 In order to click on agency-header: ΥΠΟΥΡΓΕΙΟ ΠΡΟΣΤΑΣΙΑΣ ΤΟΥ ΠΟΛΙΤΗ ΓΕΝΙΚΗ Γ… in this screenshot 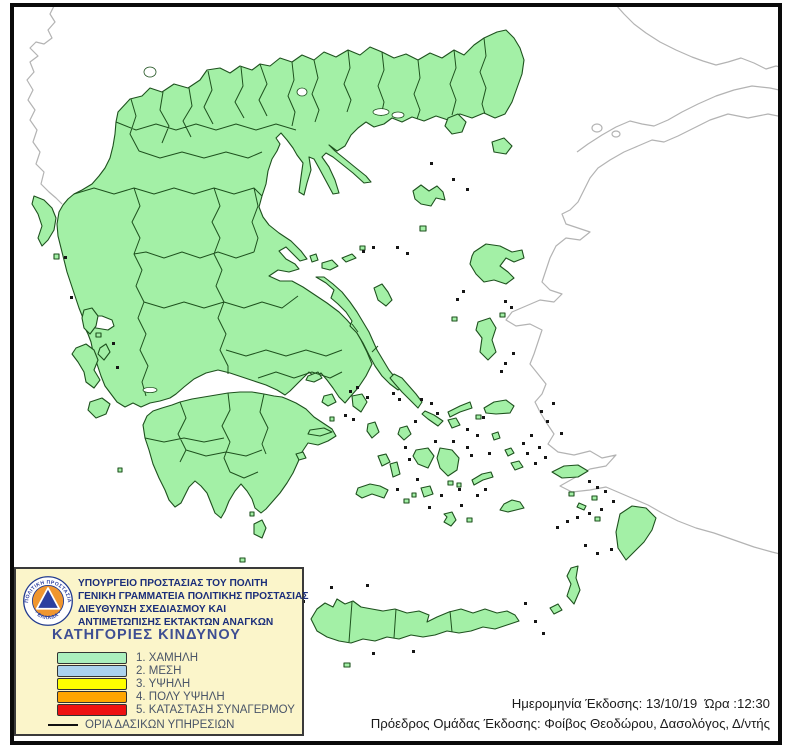, I will do `click(193, 603)`.